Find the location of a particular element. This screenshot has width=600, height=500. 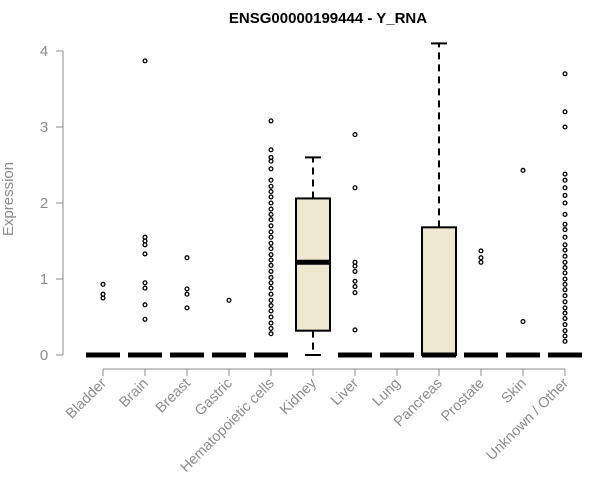

y-tick-label: 3 is located at coordinates (44, 127).